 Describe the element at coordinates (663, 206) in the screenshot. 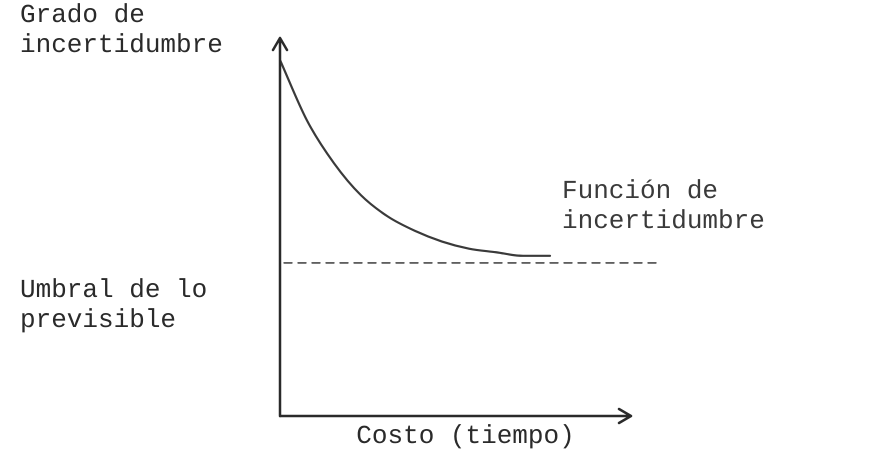

I see `series-label: Función de incertidumbre` at that location.